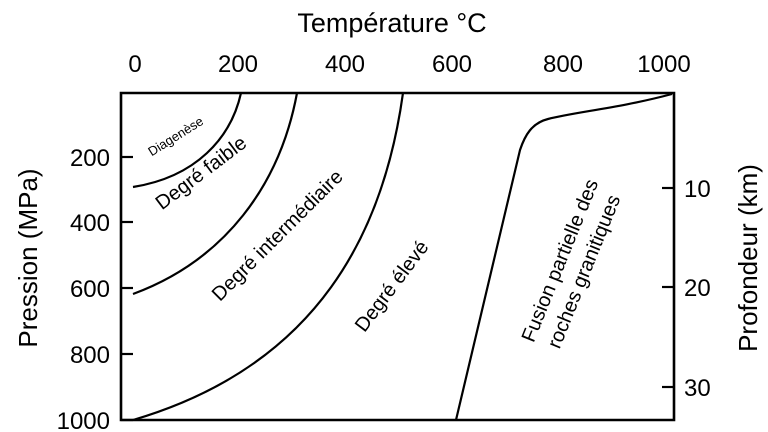 The image size is (768, 432). Describe the element at coordinates (563, 64) in the screenshot. I see `top-tick-800: 800` at that location.